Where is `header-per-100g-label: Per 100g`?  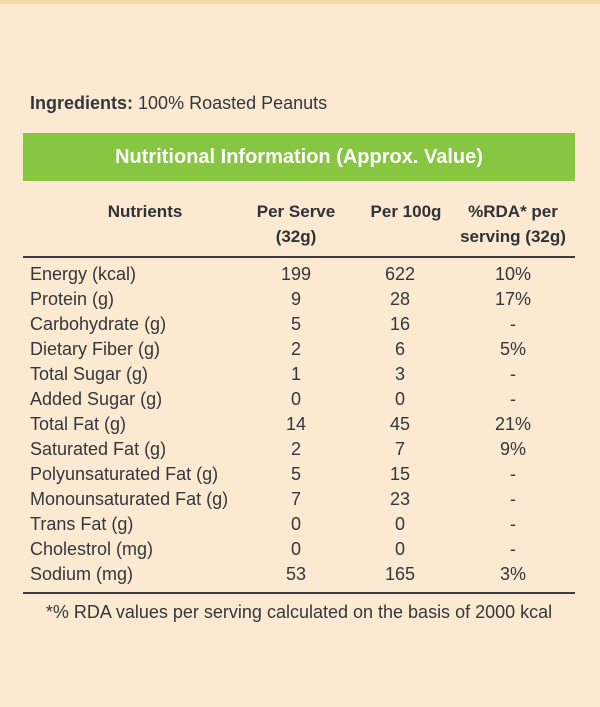
header-per-100g-label: Per 100g is located at coordinates (406, 211).